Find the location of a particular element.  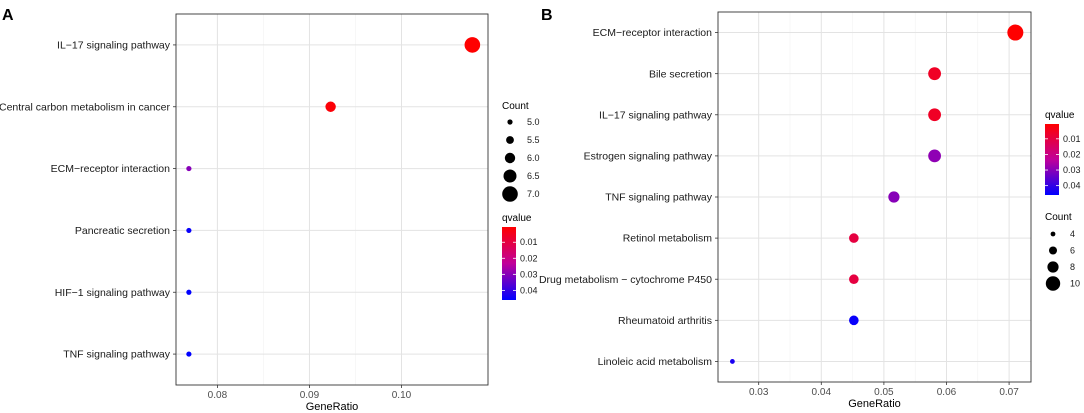

panel-b-colorbar-label: 0.03 is located at coordinates (1072, 170).